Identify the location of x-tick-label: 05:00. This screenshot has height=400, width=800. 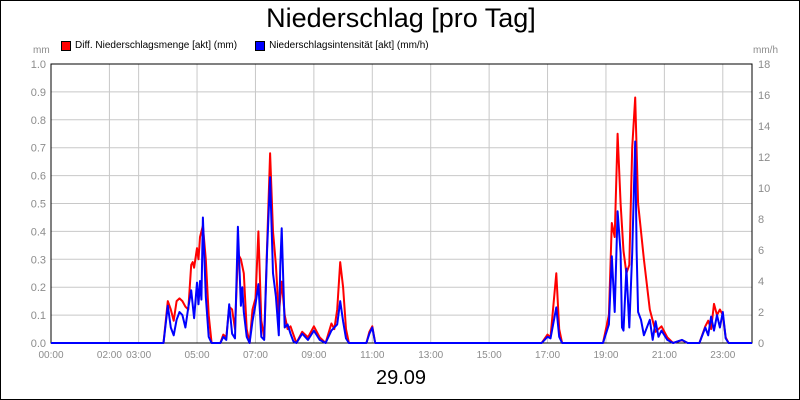
(197, 355).